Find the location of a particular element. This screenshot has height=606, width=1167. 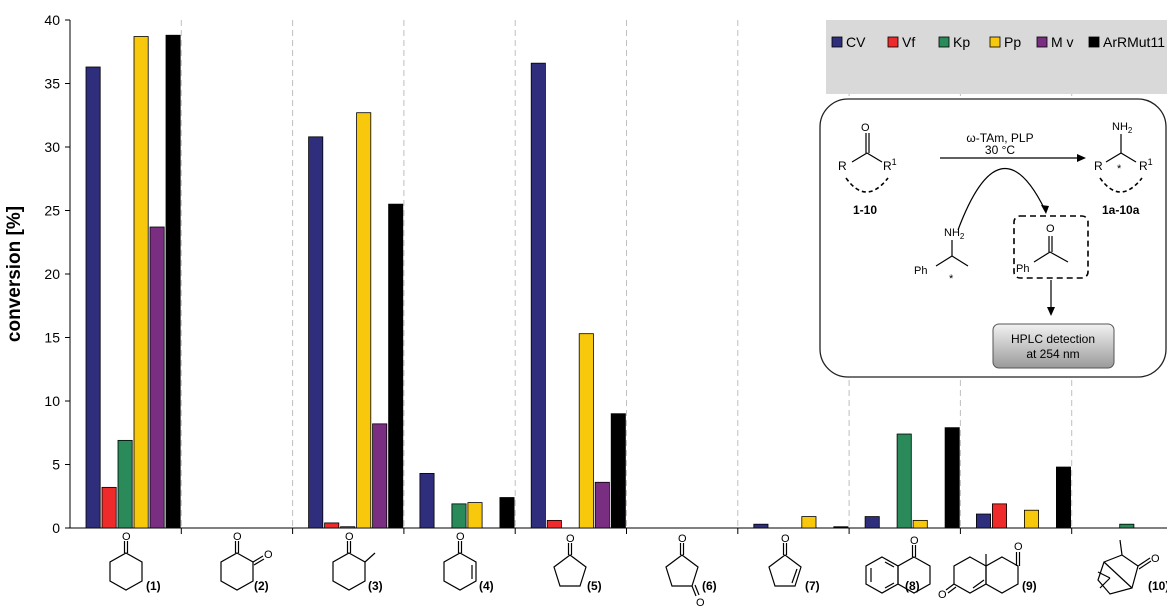

reaction-scheme: O R R1 1-10 ω-TAm, PLP 30 °C NH2 Ph * is located at coordinates (993, 238).